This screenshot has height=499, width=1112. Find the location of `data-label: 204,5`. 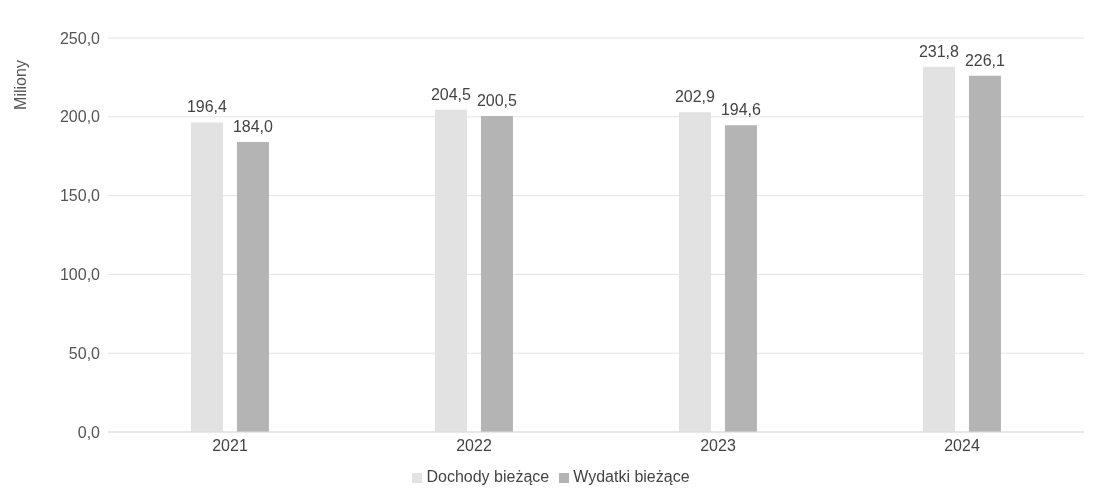

data-label: 204,5 is located at coordinates (451, 94).